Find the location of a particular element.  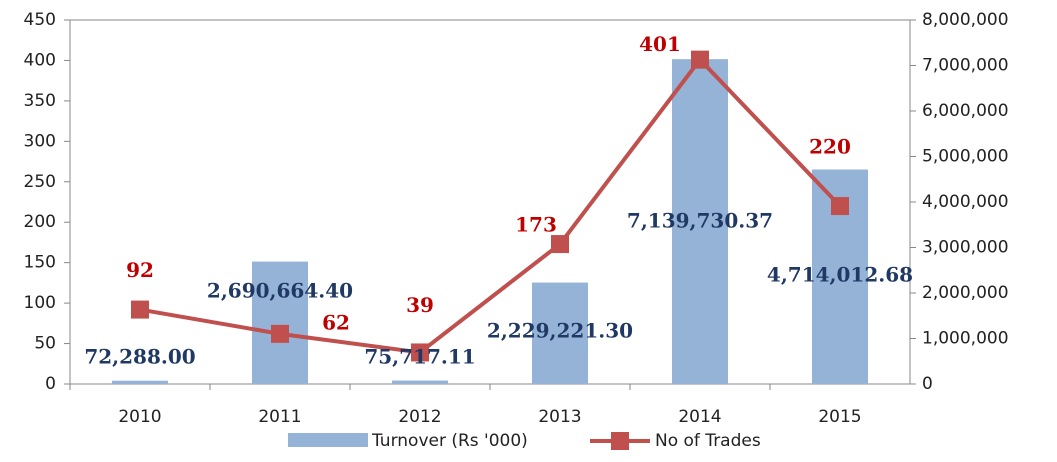

bar-value-label: 2,229,221.30 is located at coordinates (560, 331).